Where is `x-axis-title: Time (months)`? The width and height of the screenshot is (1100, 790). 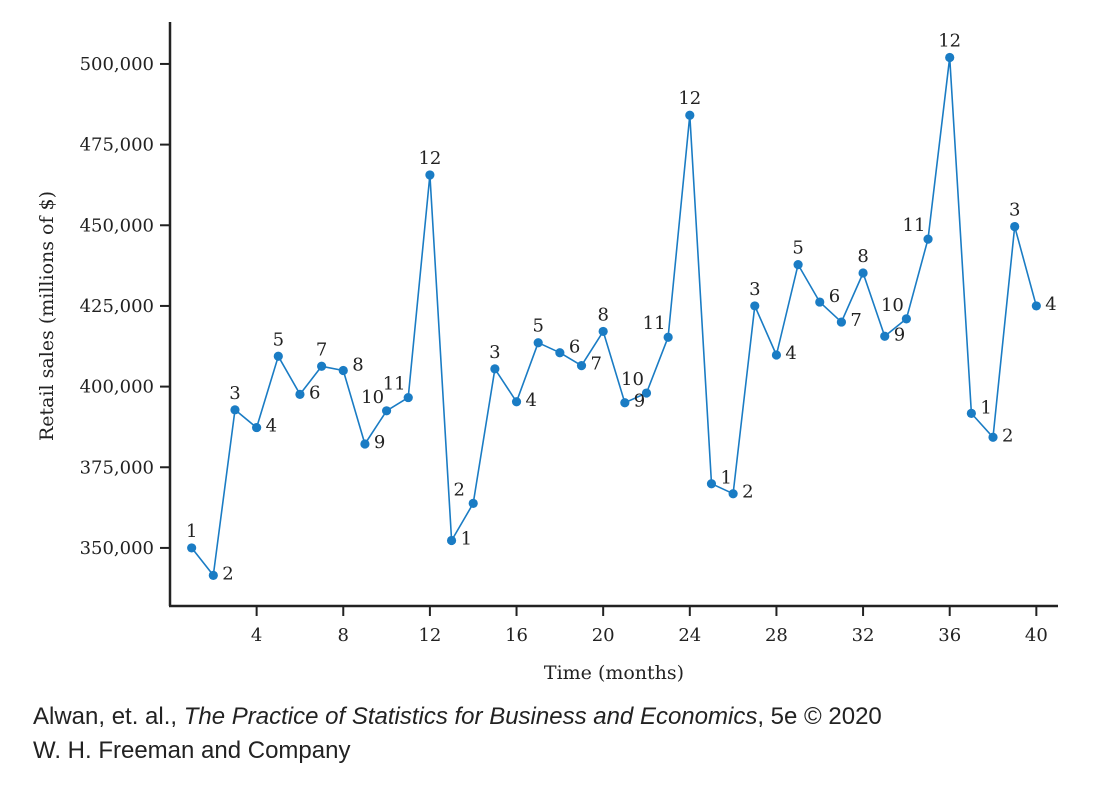
x-axis-title: Time (months) is located at coordinates (614, 673).